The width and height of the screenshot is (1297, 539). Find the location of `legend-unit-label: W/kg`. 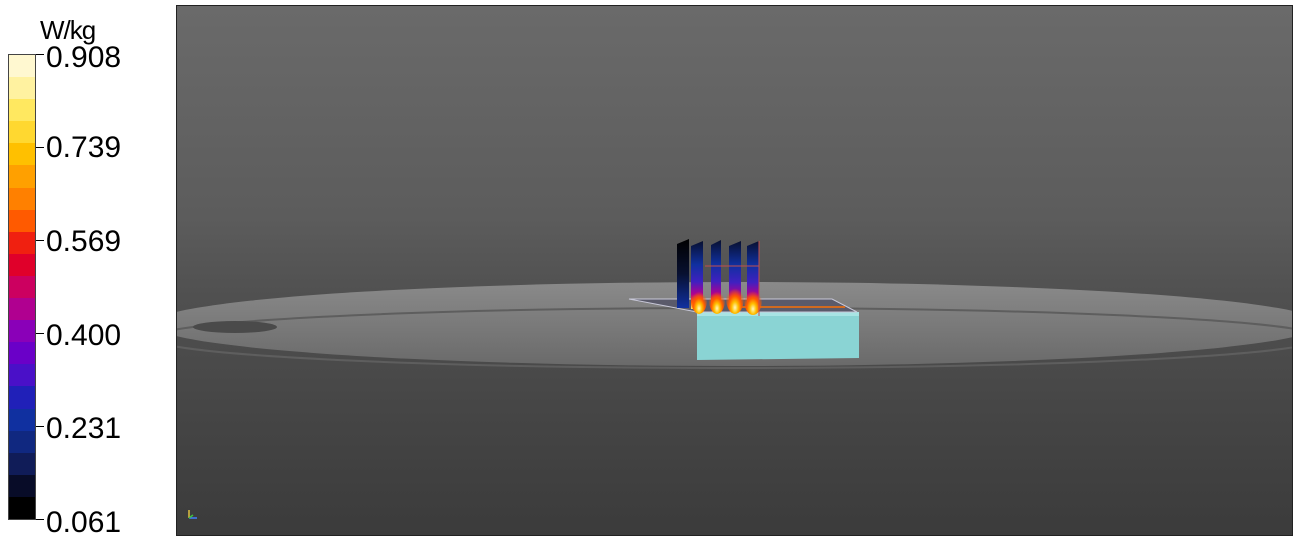

legend-unit-label: W/kg is located at coordinates (68, 30).